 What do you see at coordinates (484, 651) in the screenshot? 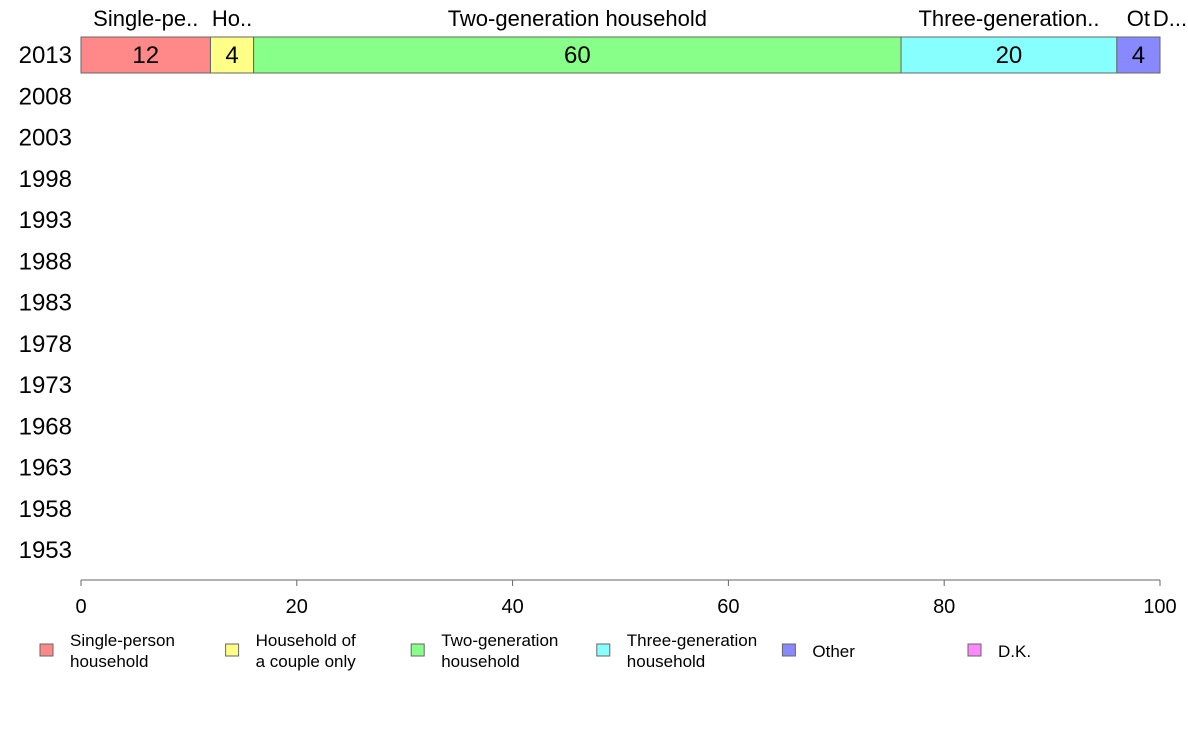
I see `legend-item: Two-generation household` at bounding box center [484, 651].